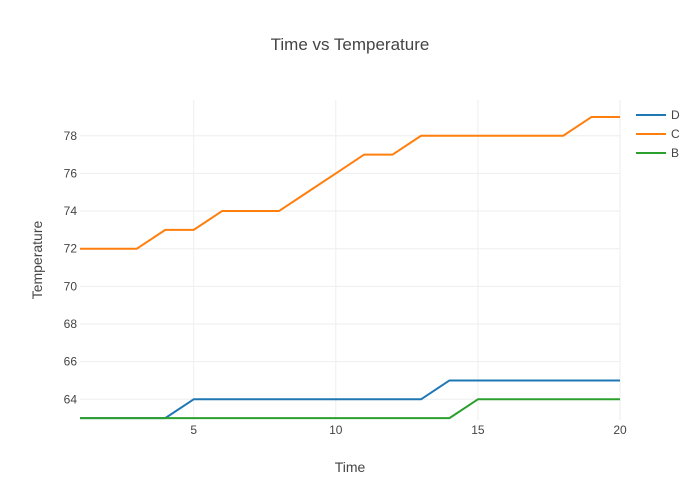 The width and height of the screenshot is (700, 500). What do you see at coordinates (620, 430) in the screenshot?
I see `x-tick-label: 20` at bounding box center [620, 430].